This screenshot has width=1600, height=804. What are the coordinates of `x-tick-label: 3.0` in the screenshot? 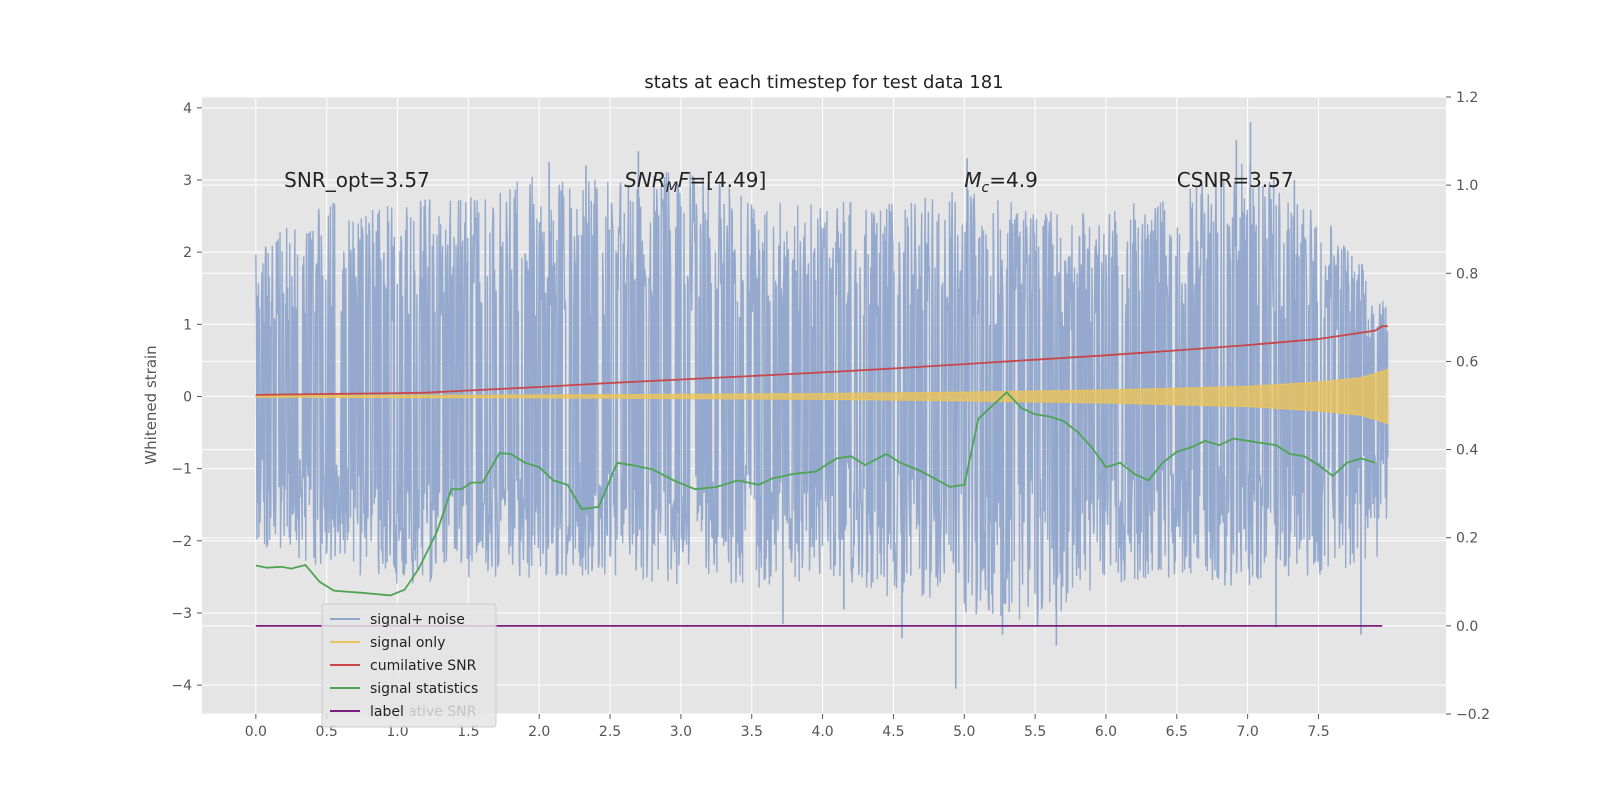 It's located at (681, 732).